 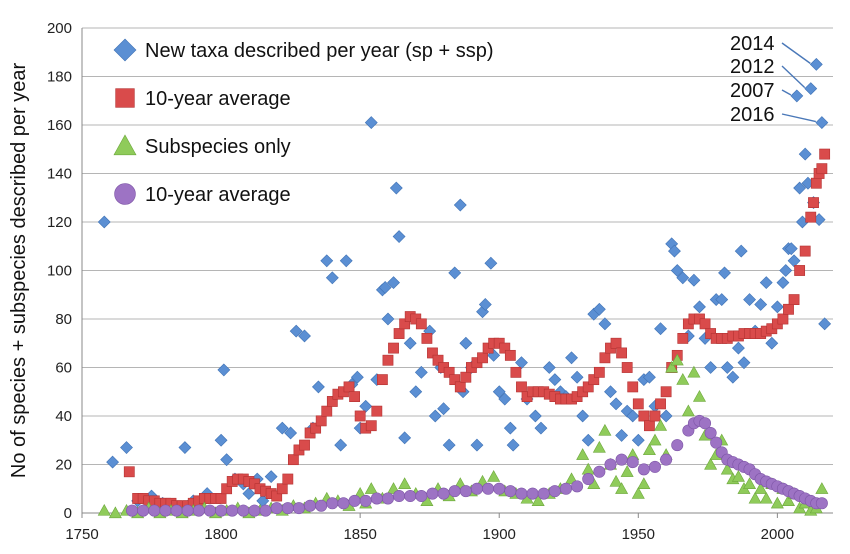 I want to click on annotation-label: 2014, so click(x=752, y=44).